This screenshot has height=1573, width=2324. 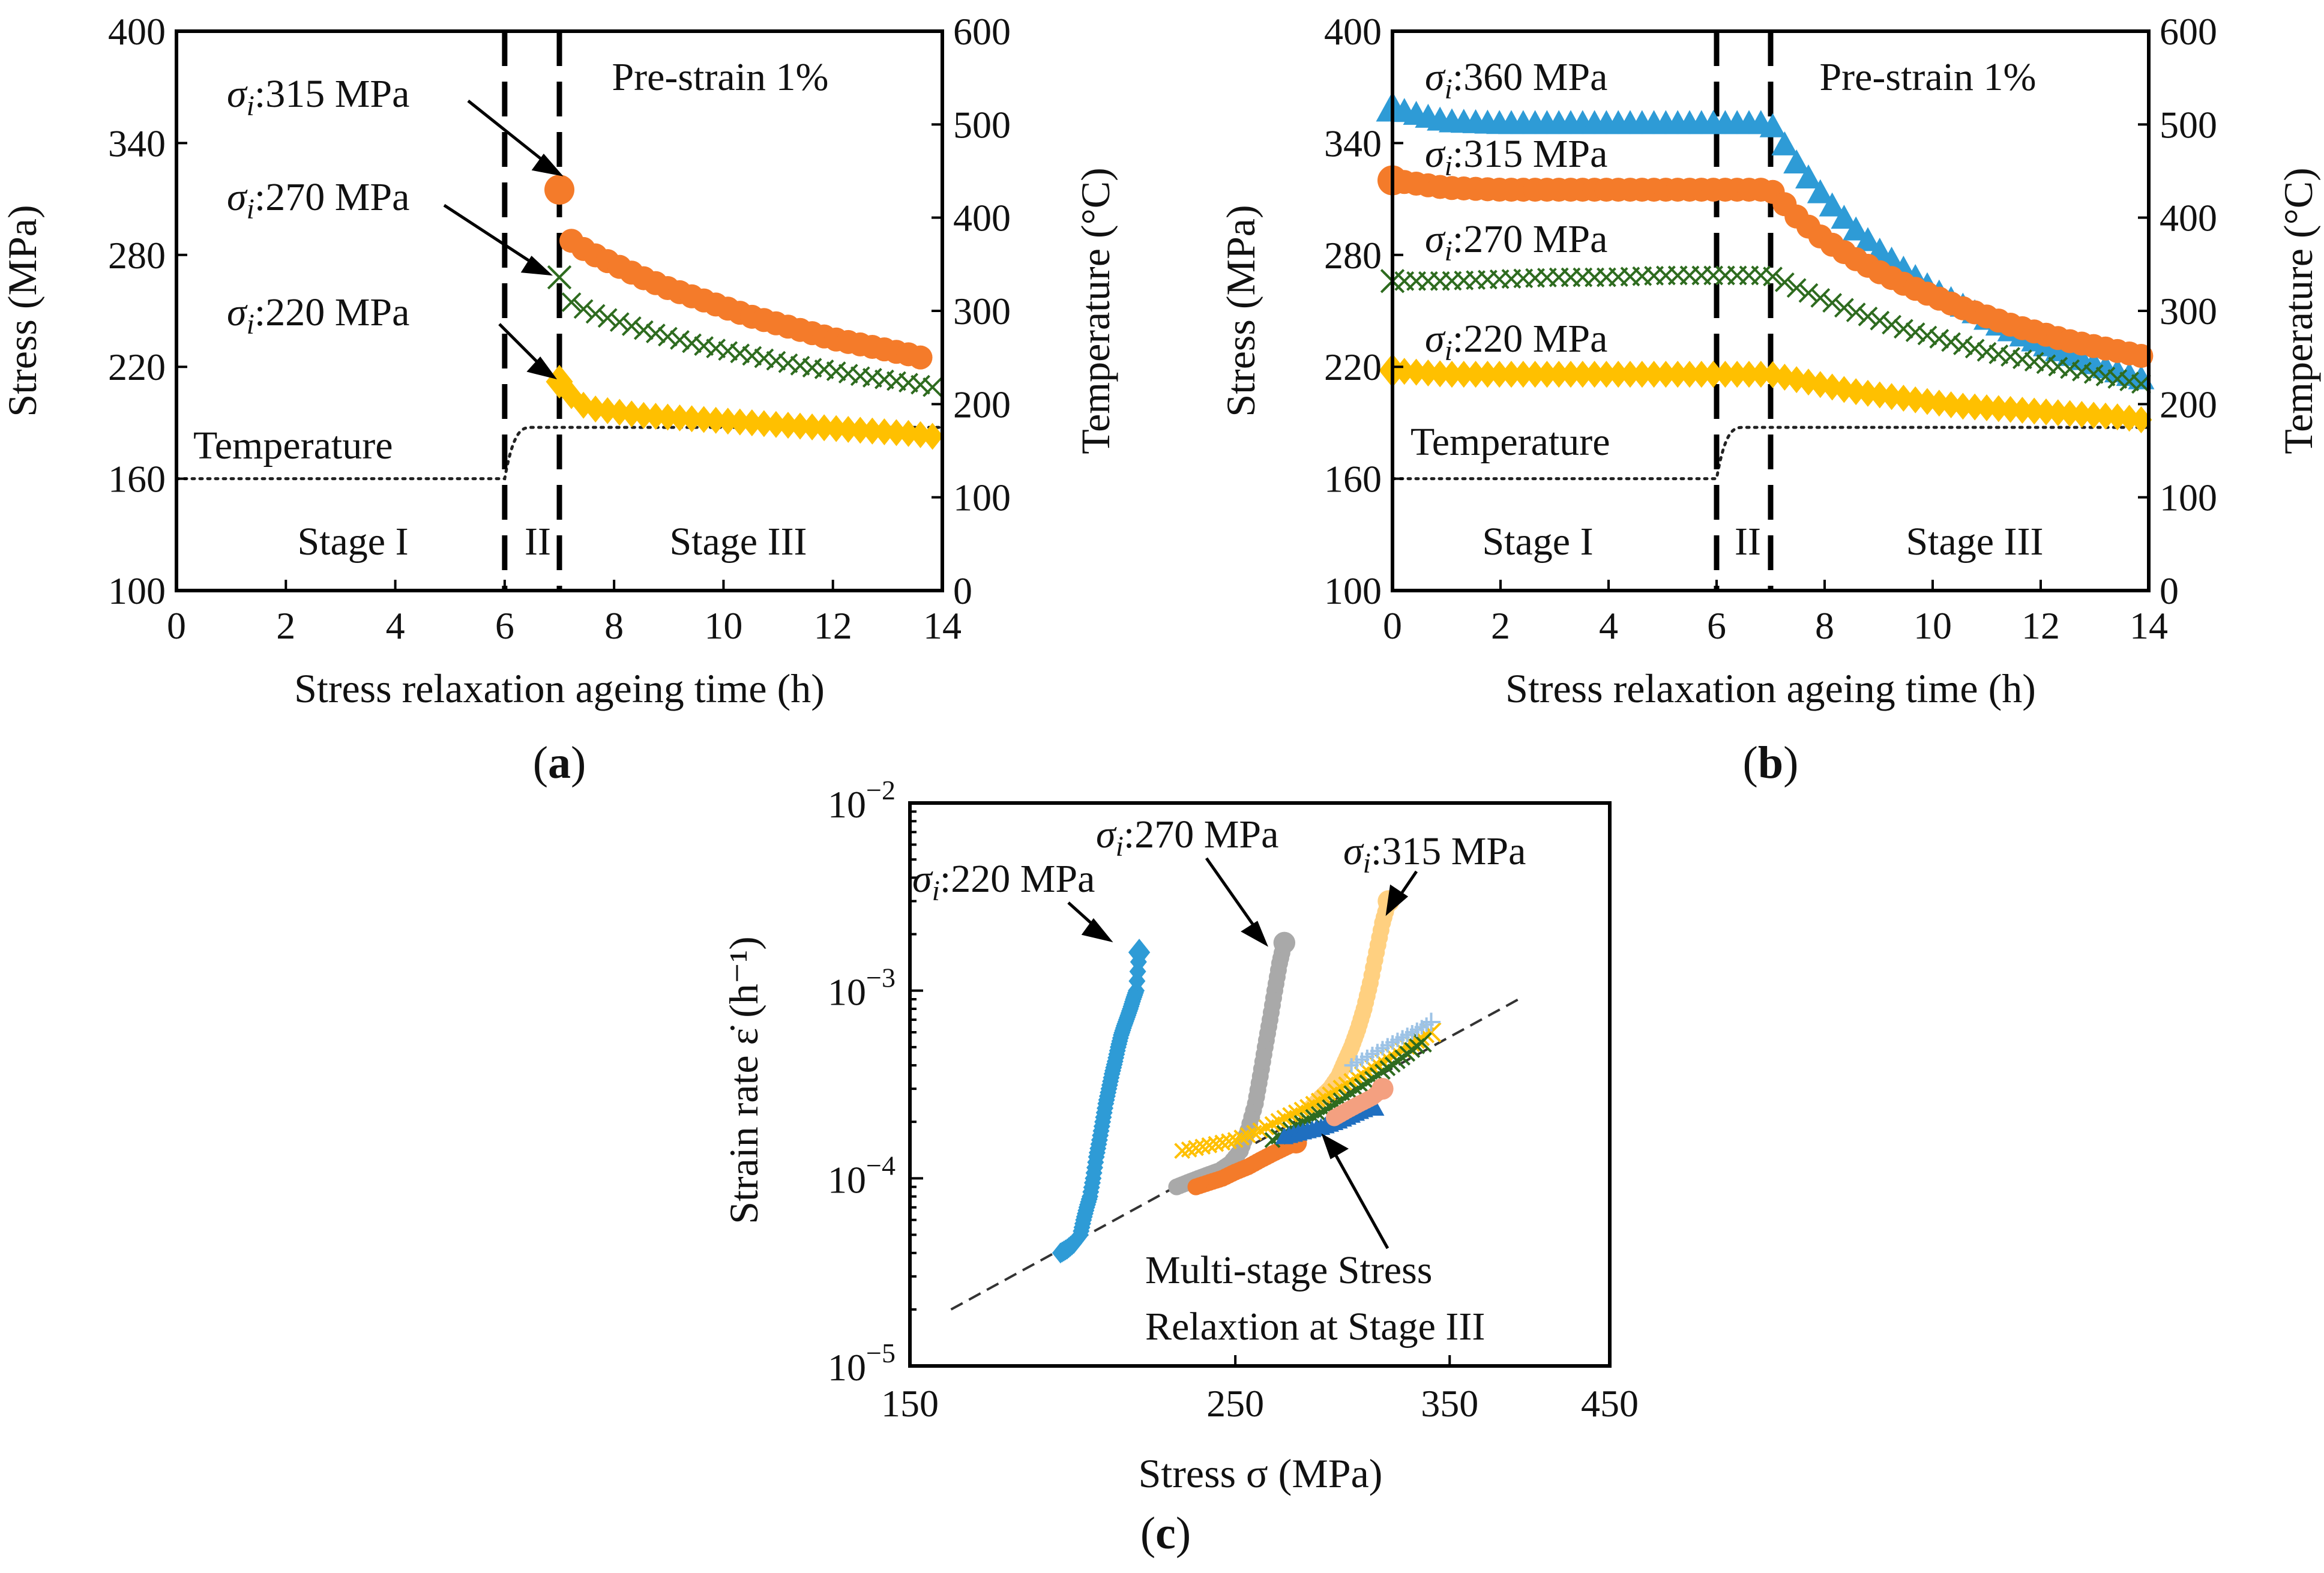 What do you see at coordinates (2040, 625) in the screenshot?
I see `x-tick-label-b: 12` at bounding box center [2040, 625].